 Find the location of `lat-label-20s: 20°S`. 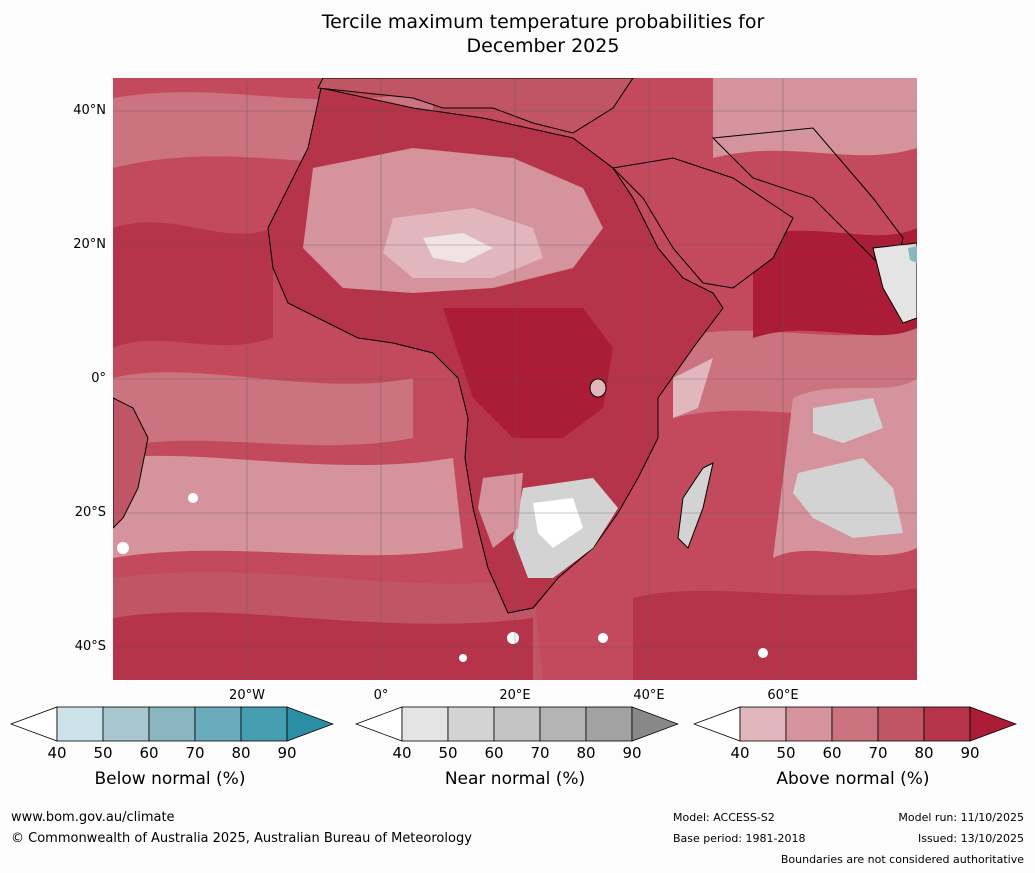

lat-label-20s: 20°S is located at coordinates (90, 512).